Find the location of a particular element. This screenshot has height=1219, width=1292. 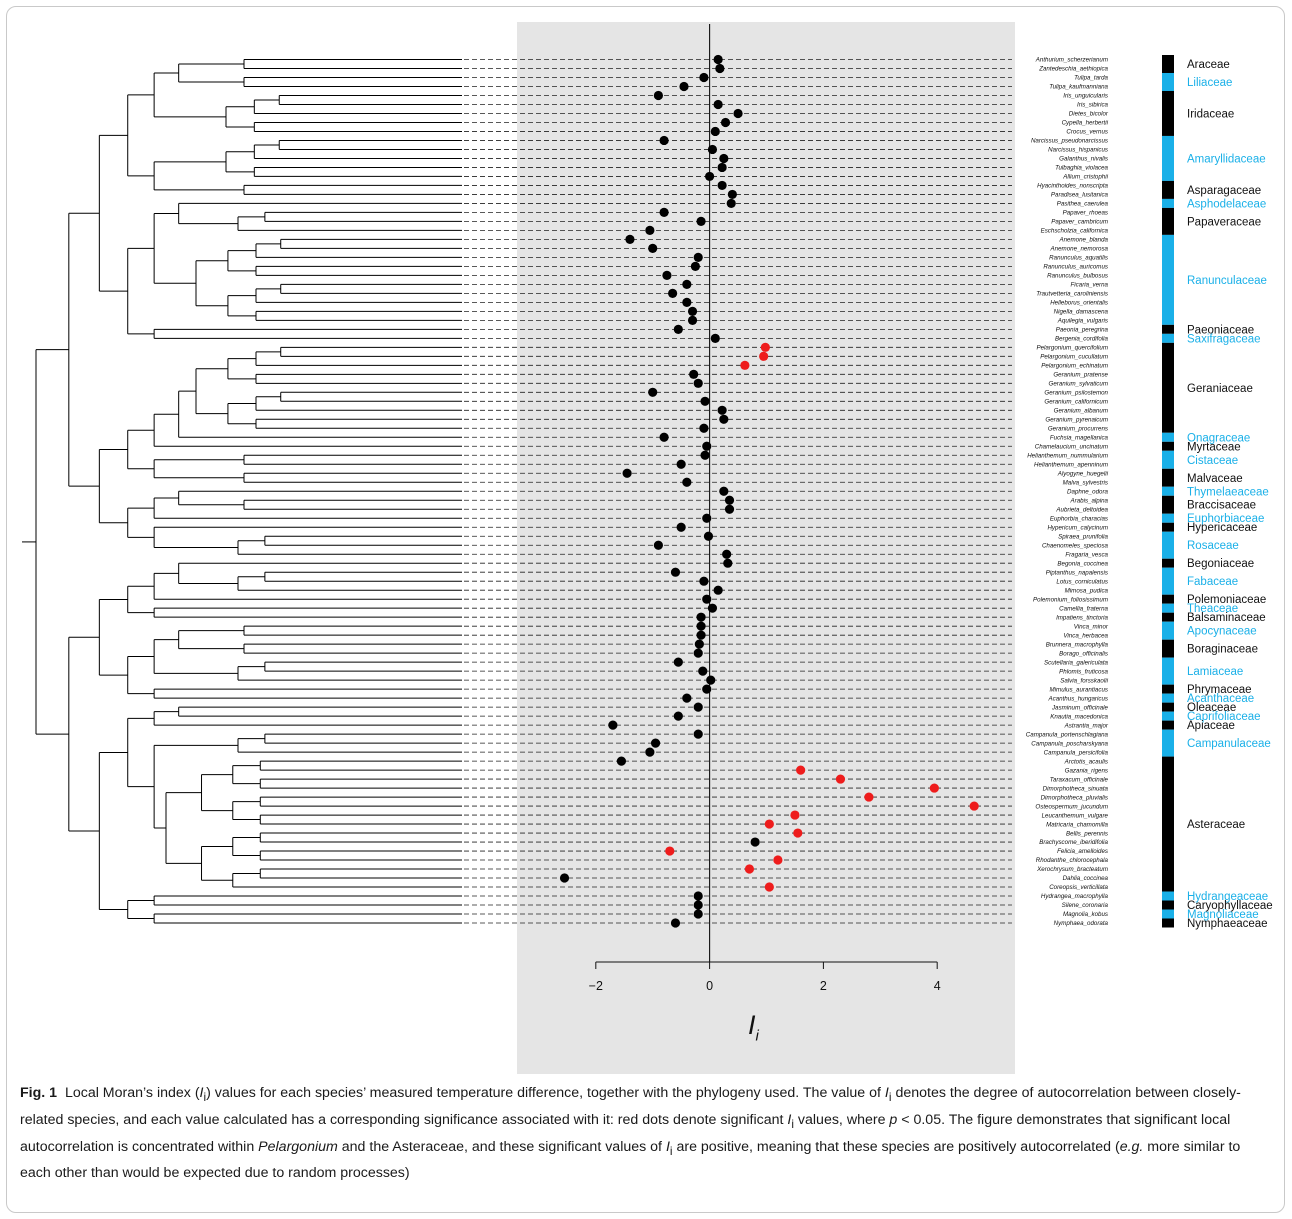

species-label: Rhodanthe_chlorocephala is located at coordinates (1072, 860).